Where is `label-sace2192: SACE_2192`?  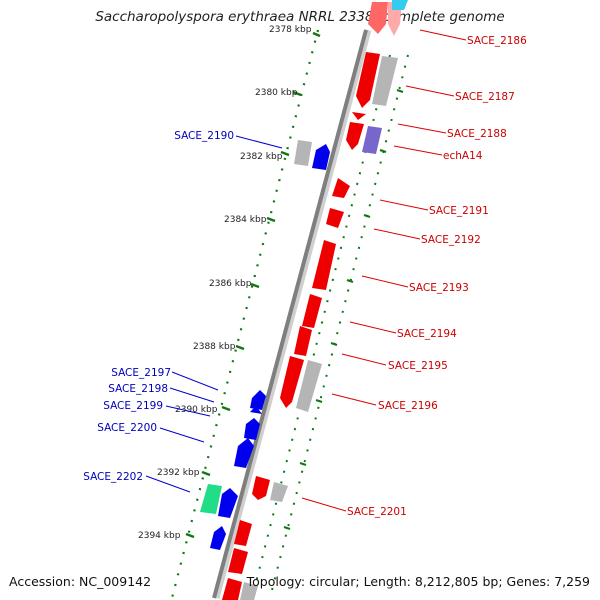
label-sace2192: SACE_2192 is located at coordinates (451, 240).